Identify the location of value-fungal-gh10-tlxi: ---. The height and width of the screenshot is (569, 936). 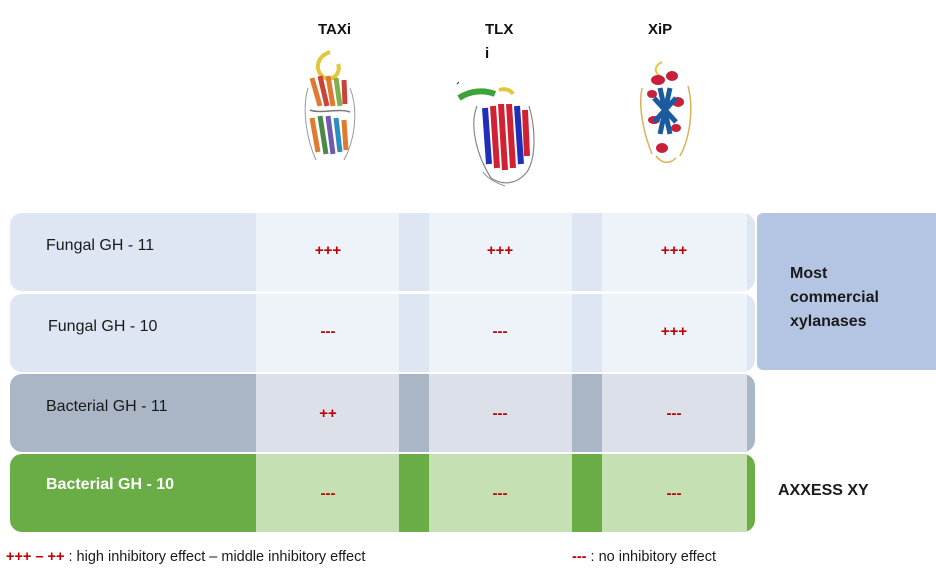
(500, 331).